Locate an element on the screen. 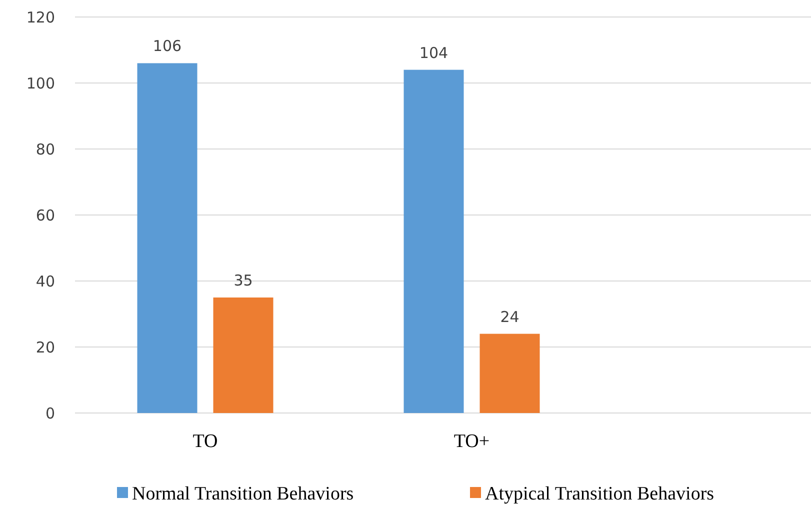 Image resolution: width=811 pixels, height=508 pixels. x-tick-label: TO+ is located at coordinates (472, 441).